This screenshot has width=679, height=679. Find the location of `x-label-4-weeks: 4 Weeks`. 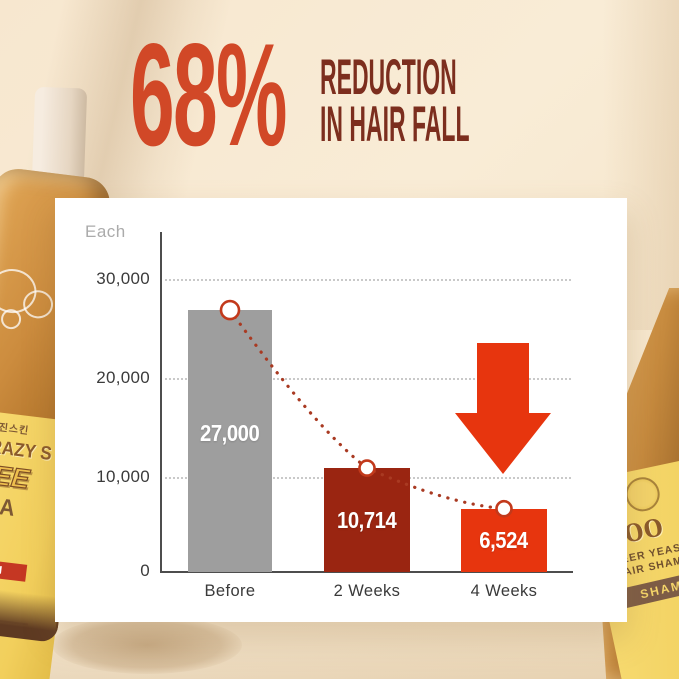

x-label-4-weeks: 4 Weeks is located at coordinates (504, 591).